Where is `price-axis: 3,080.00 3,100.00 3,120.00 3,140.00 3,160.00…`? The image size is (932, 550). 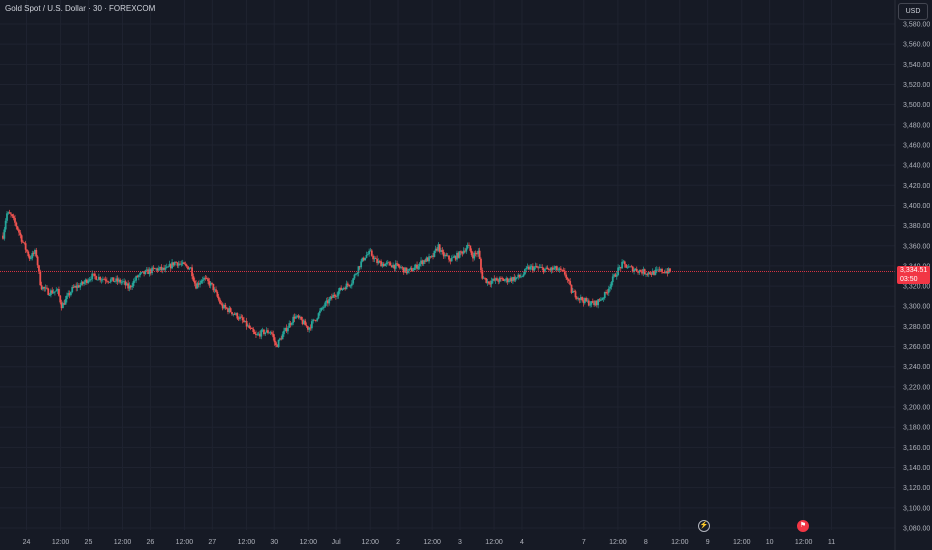 price-axis: 3,080.00 3,100.00 3,120.00 3,140.00 3,160.00… is located at coordinates (916, 277).